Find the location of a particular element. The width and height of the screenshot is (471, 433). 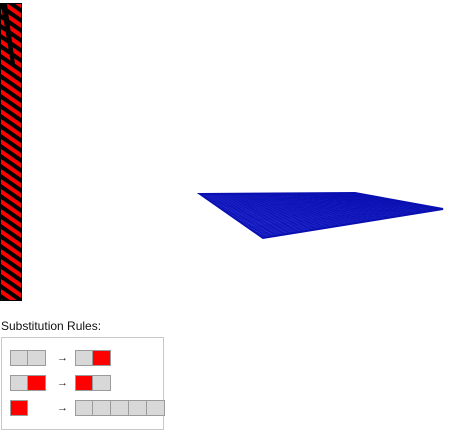

rule-2-lhs is located at coordinates (28, 383).